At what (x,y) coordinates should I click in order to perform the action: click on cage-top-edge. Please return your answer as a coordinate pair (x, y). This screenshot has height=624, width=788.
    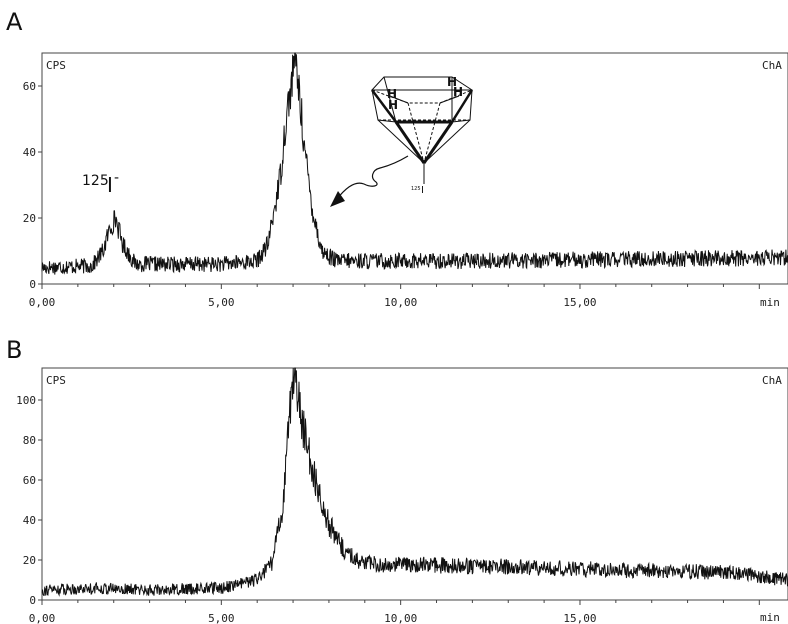
    Looking at the image, I should click on (422, 83).